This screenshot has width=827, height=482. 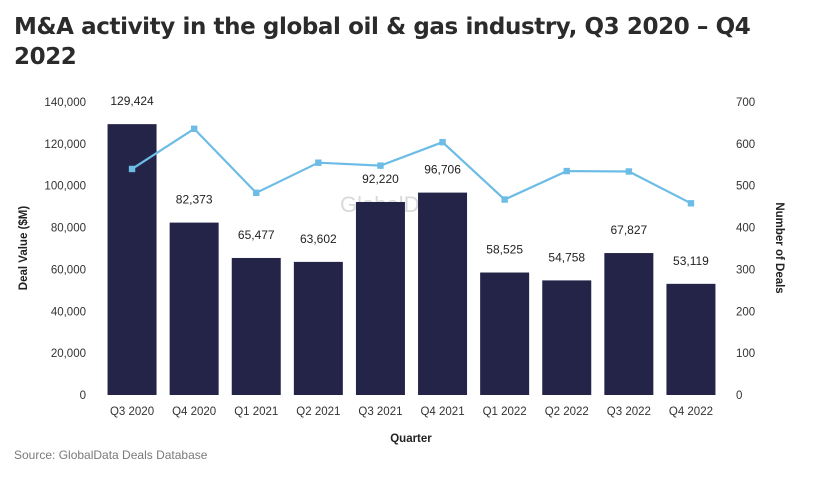 I want to click on data-label: 67,827, so click(x=628, y=230).